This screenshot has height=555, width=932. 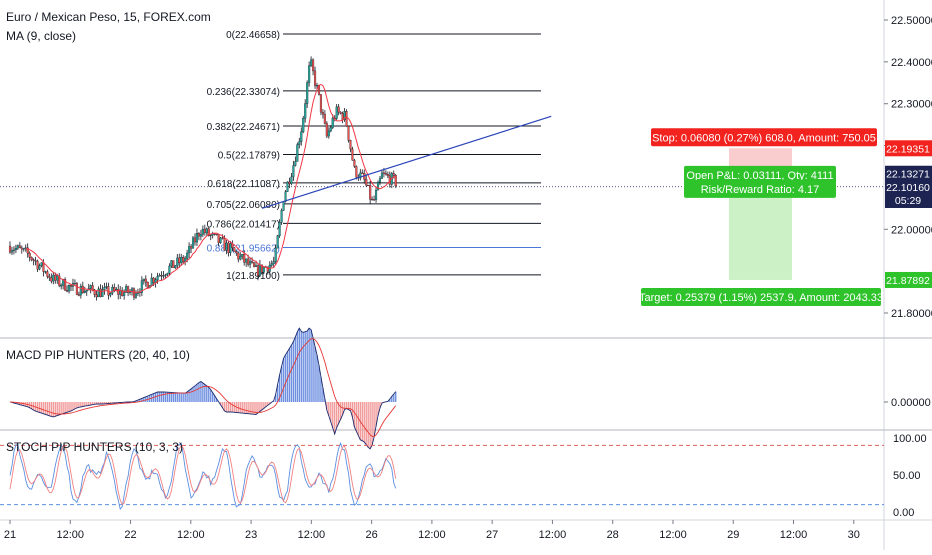 What do you see at coordinates (911, 63) in the screenshot?
I see `price-tick-label: 22.40000` at bounding box center [911, 63].